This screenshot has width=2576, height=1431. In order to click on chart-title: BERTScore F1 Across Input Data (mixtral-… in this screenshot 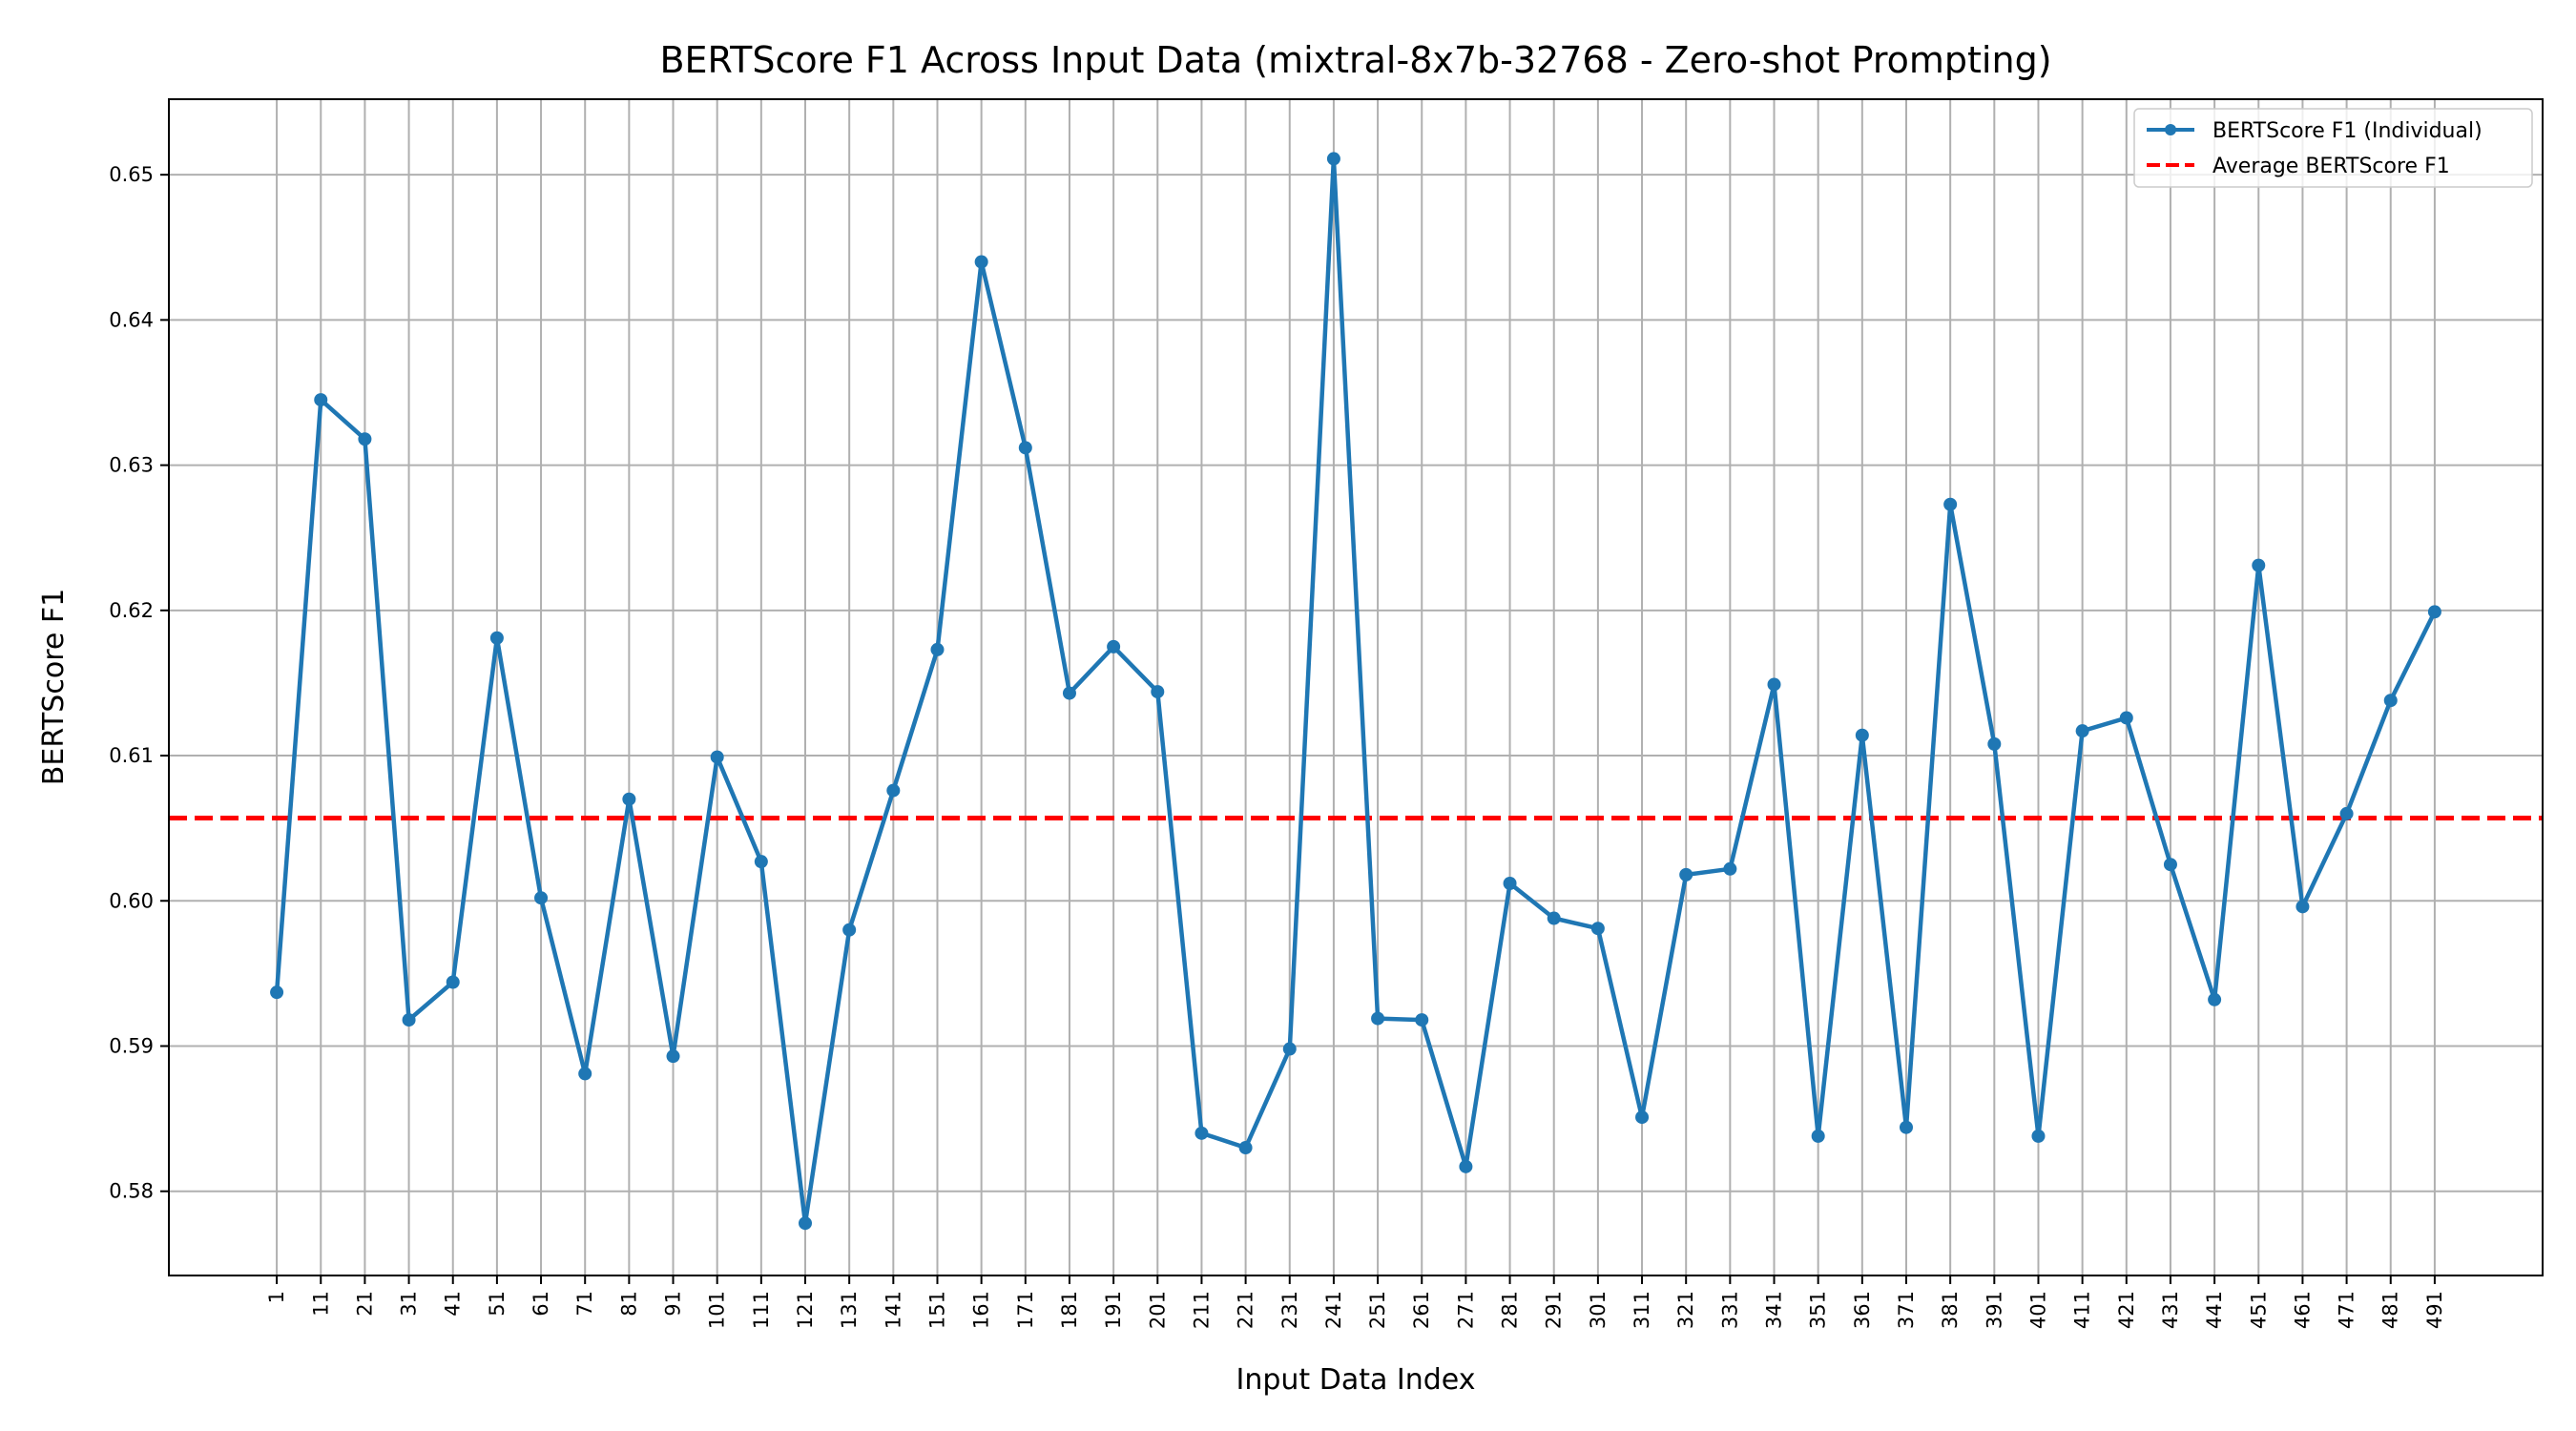, I will do `click(1355, 60)`.